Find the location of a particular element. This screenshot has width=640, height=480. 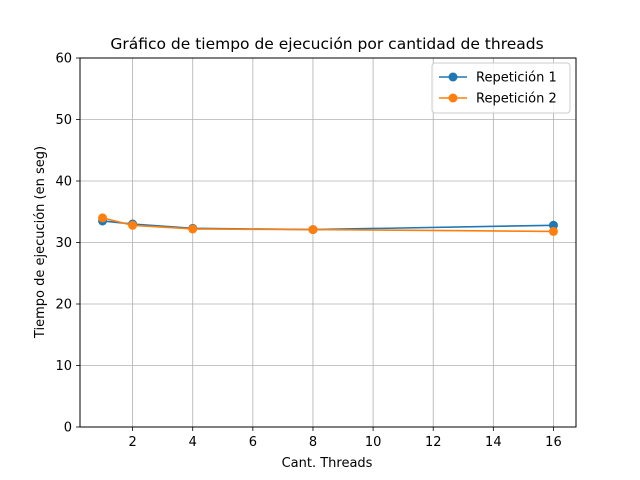

x-tick-label: 16 is located at coordinates (553, 442).